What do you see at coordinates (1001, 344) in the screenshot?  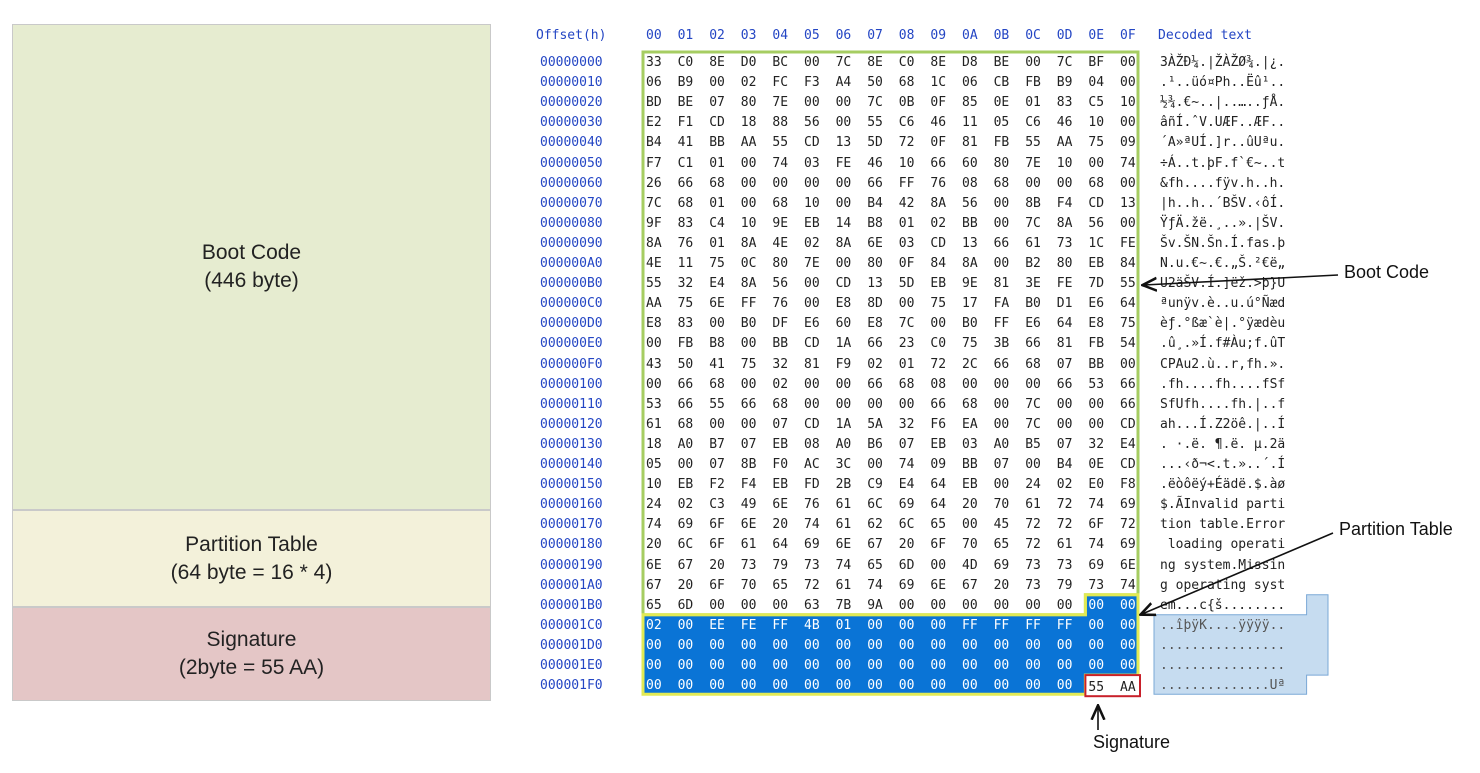 I see `hex-byte: 3B` at bounding box center [1001, 344].